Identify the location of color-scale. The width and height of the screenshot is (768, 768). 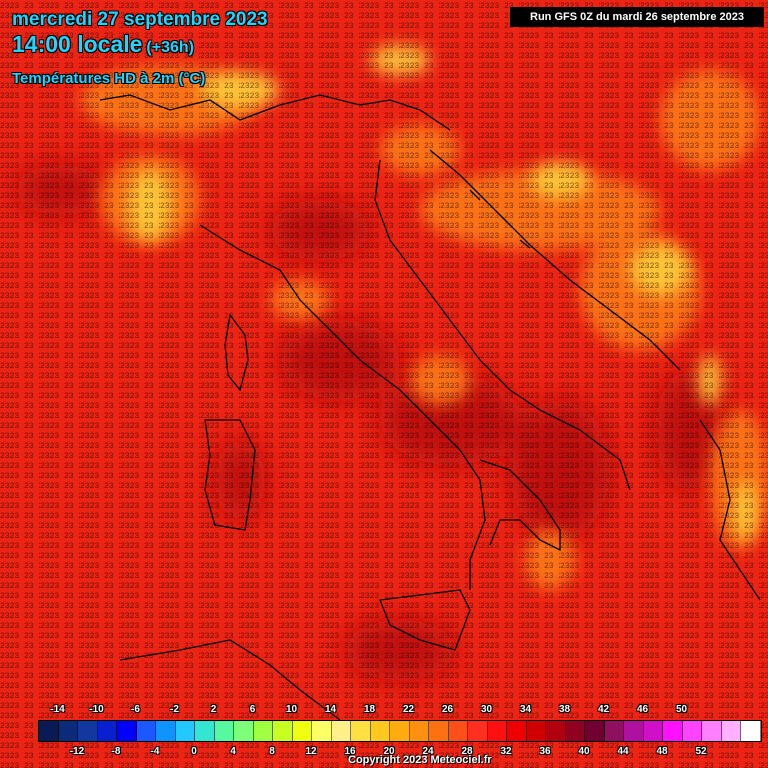
(400, 731).